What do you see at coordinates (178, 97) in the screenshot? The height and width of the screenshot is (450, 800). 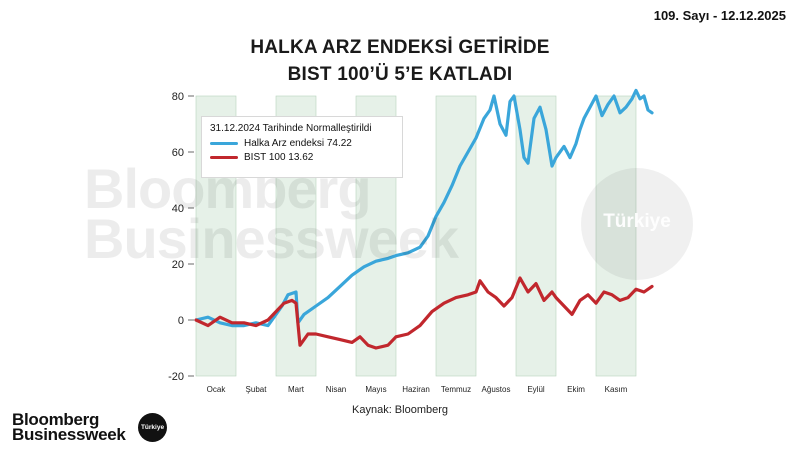 I see `y-tick-label: 80` at bounding box center [178, 97].